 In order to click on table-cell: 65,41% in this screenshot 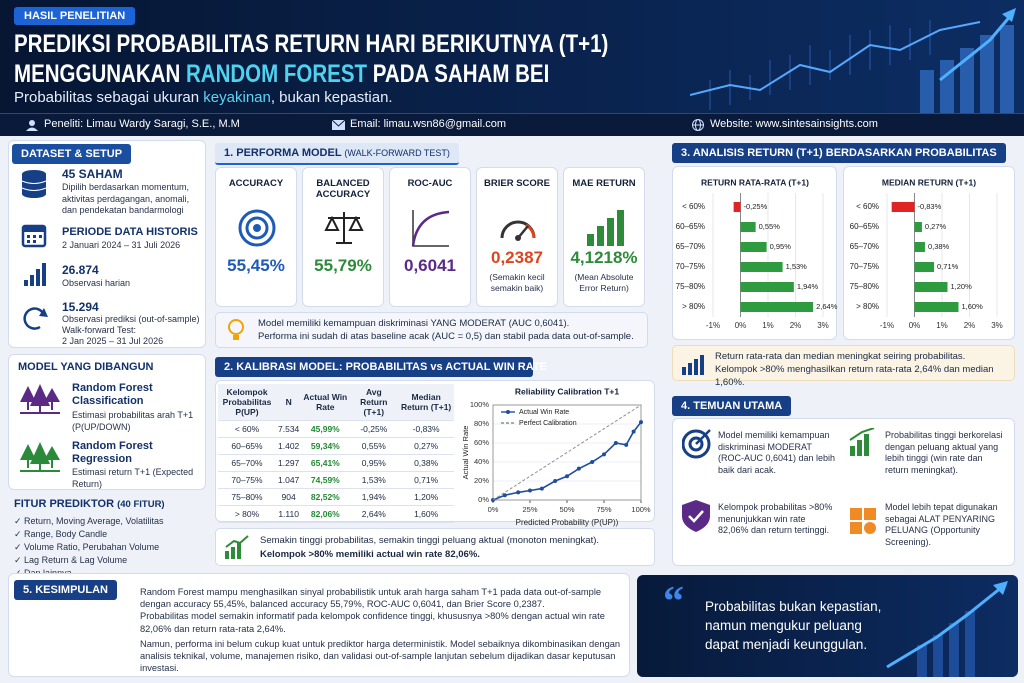, I will do `click(325, 463)`.